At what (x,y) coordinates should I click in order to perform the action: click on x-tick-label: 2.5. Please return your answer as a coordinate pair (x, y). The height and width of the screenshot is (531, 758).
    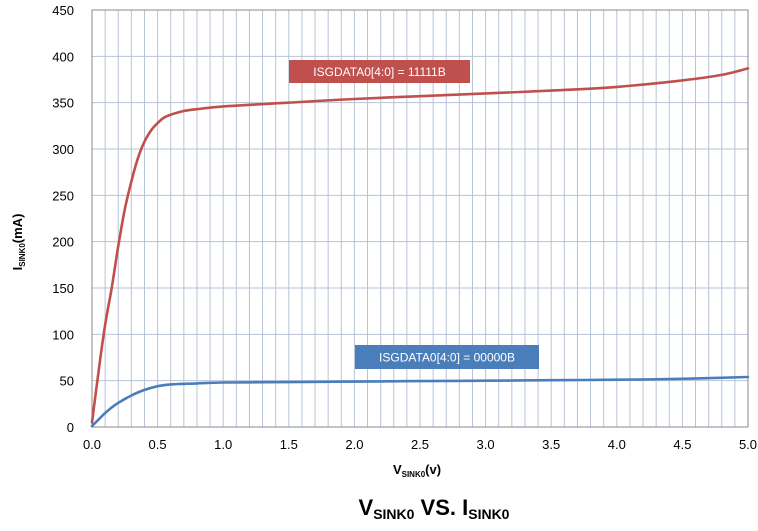
    Looking at the image, I should click on (420, 444).